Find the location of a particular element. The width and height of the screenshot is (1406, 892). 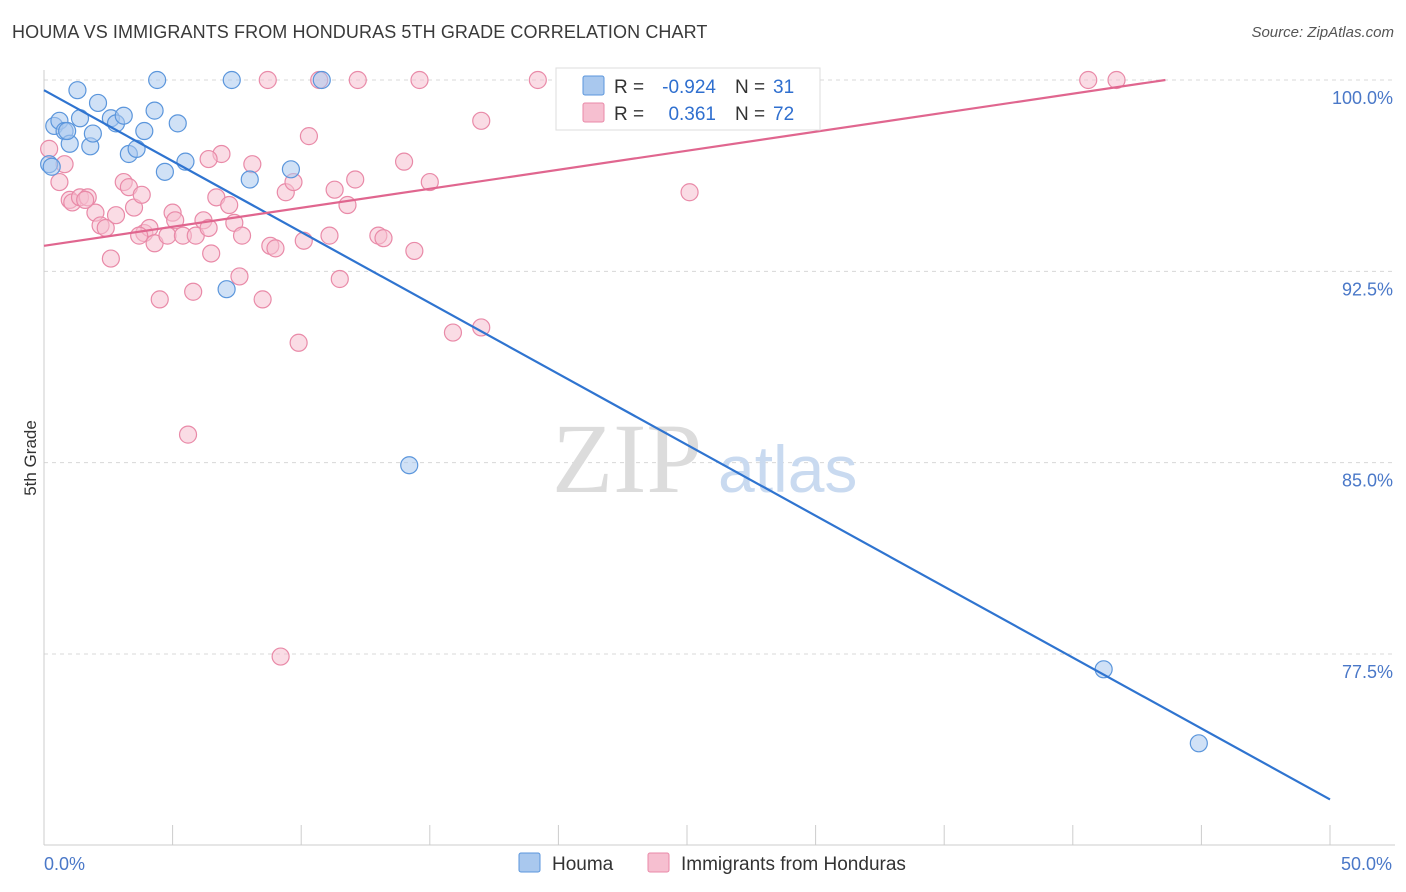

x-tick-label-min: 0.0% is located at coordinates (64, 864).